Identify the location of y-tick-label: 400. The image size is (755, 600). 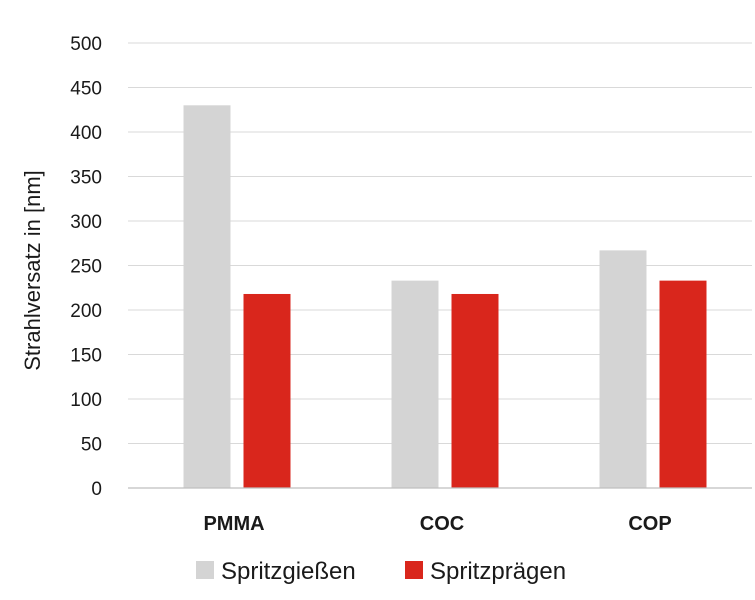
(86, 133).